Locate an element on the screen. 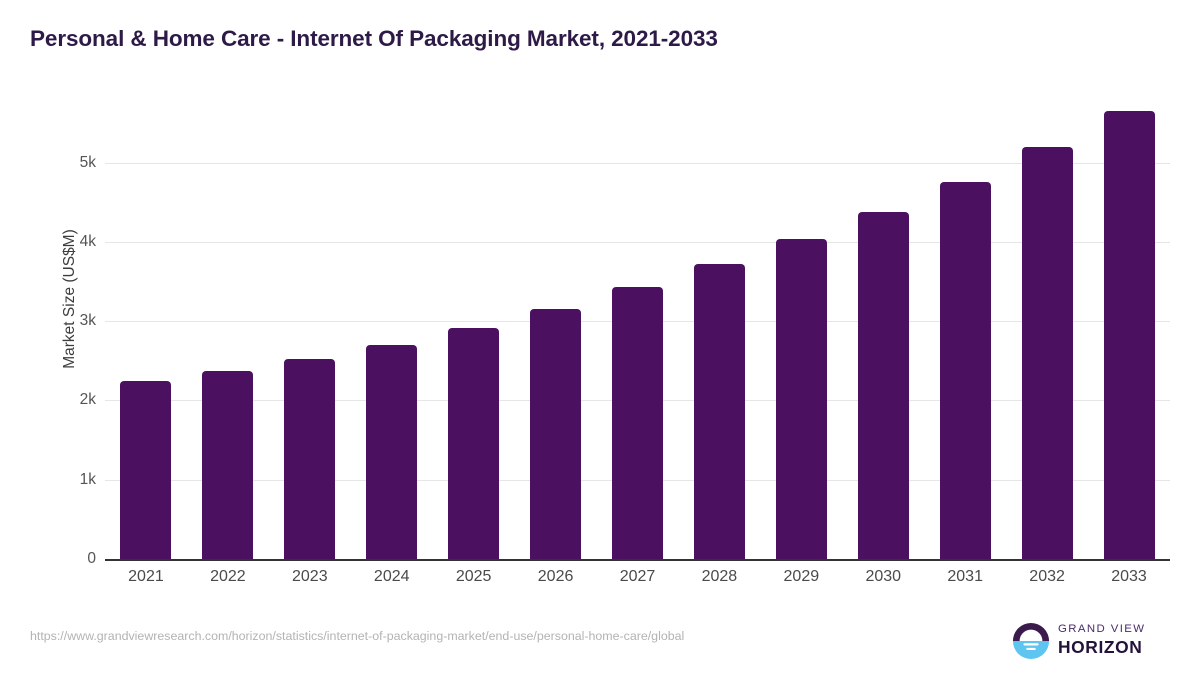 The width and height of the screenshot is (1200, 675). x-axis-line is located at coordinates (637, 560).